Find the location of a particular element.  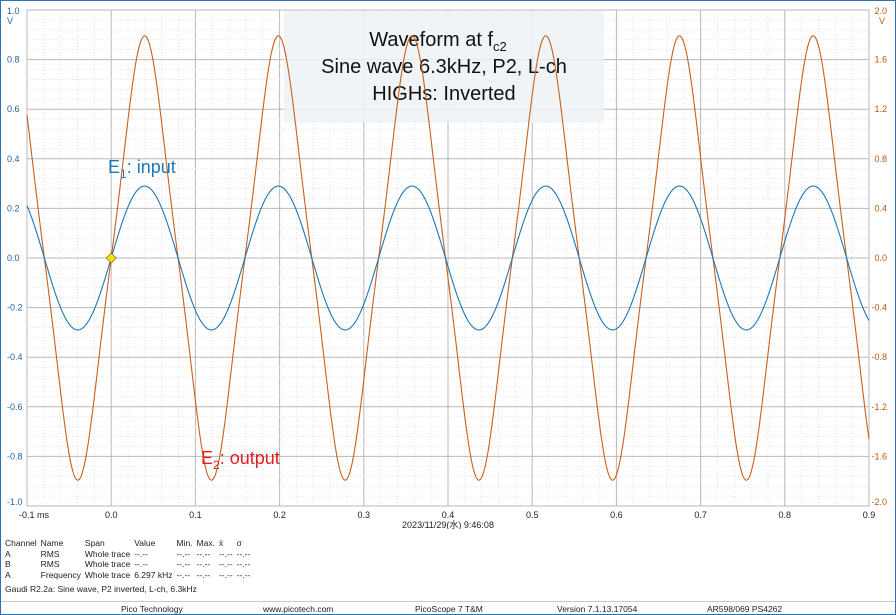

title-box is located at coordinates (444, 67).